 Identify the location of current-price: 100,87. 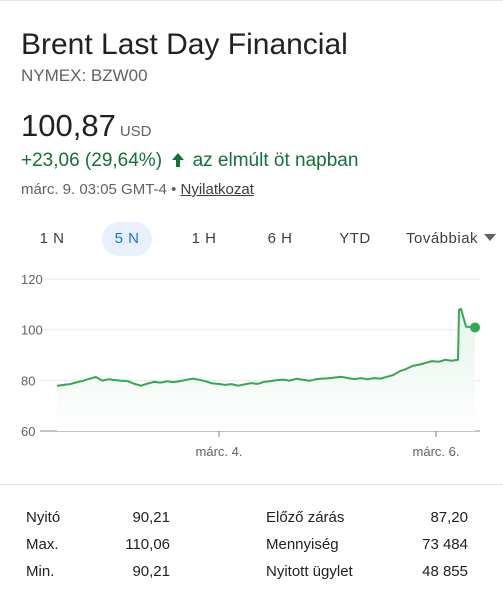
(68, 125).